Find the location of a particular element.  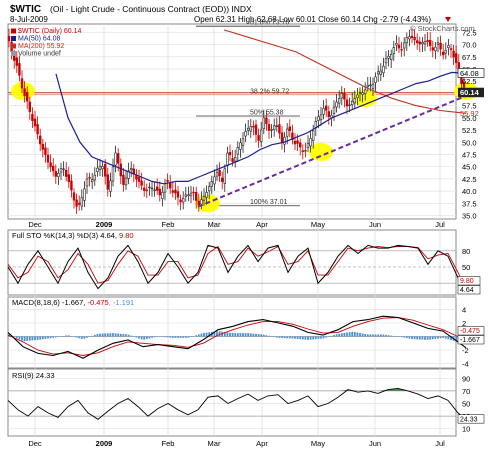

last-value-label: 55.92 is located at coordinates (469, 113).